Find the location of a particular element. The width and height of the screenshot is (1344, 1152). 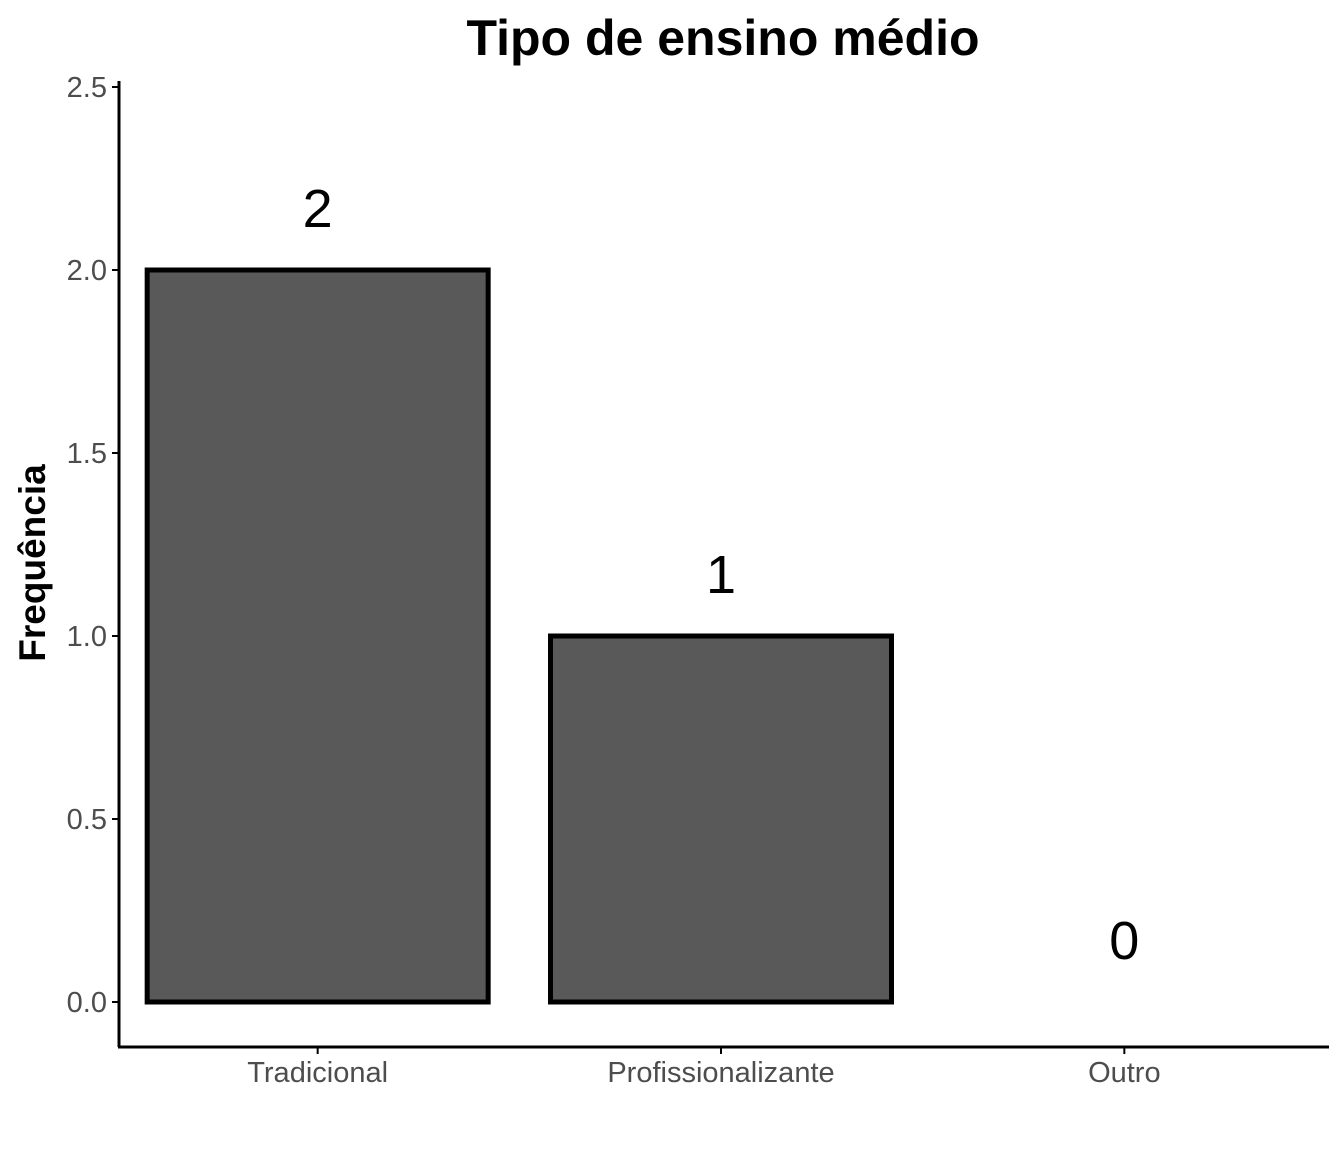

x-ticks-group: Tradicional Profissionalizante Outro is located at coordinates (704, 1068).